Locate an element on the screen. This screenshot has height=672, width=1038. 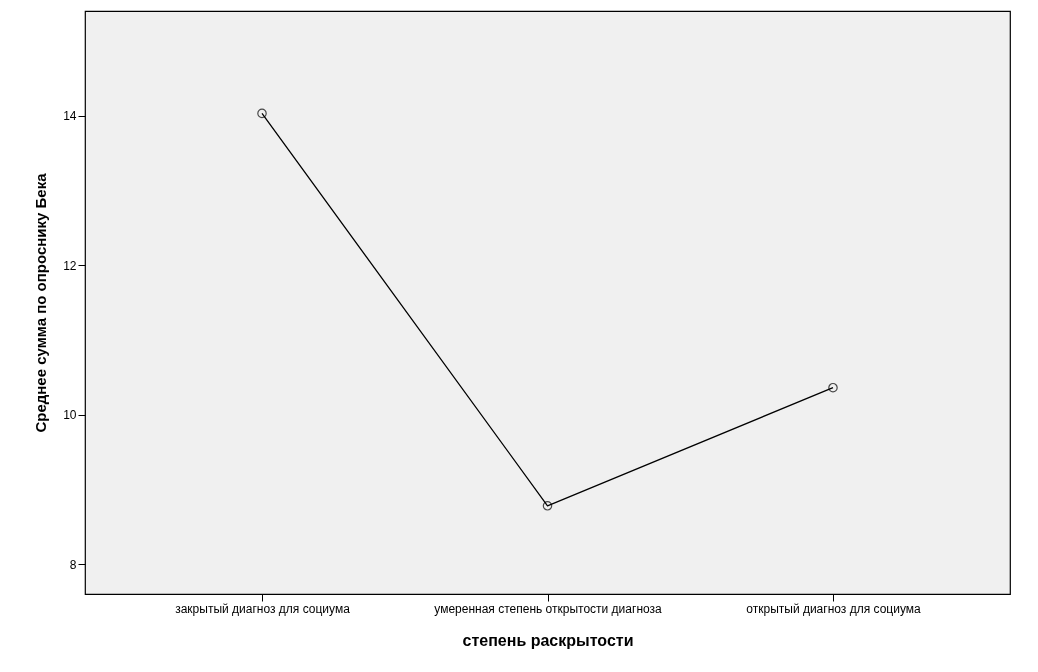
x-axis-title: степень раскрытости is located at coordinates (548, 640).